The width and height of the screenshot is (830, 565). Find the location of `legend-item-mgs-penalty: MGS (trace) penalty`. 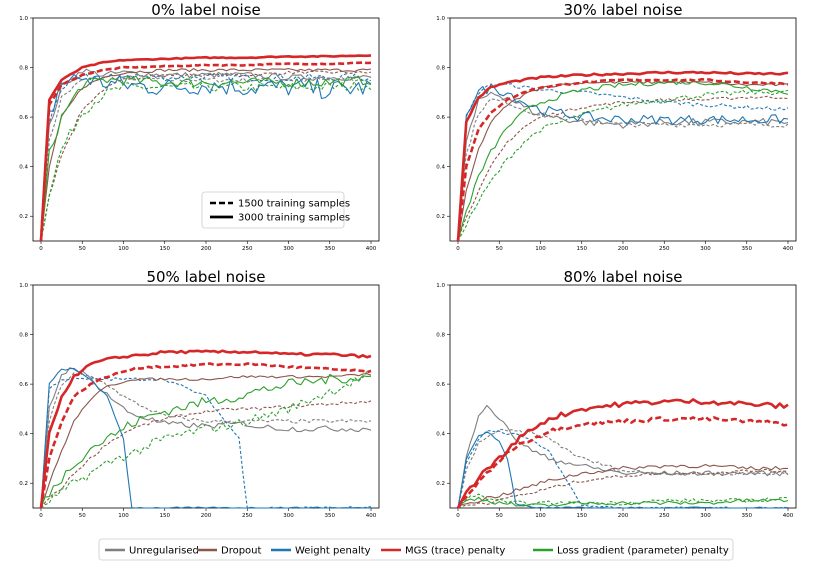

legend-item-mgs-penalty: MGS (trace) penalty is located at coordinates (443, 551).